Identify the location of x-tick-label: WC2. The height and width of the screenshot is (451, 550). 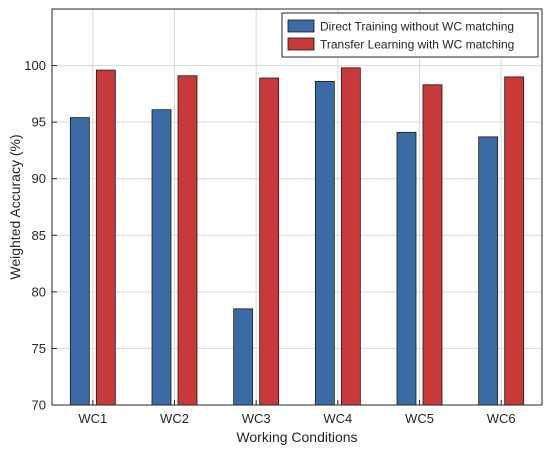
(174, 418).